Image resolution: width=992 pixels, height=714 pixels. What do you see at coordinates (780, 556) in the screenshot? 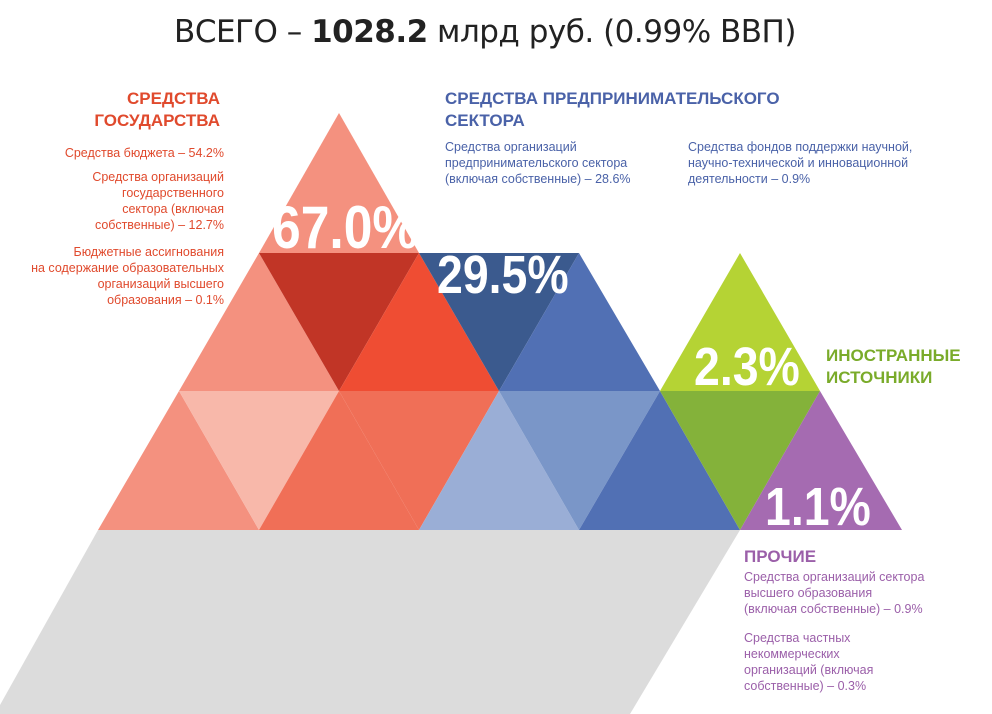
I see `other-heading: ПРОЧИЕ` at bounding box center [780, 556].